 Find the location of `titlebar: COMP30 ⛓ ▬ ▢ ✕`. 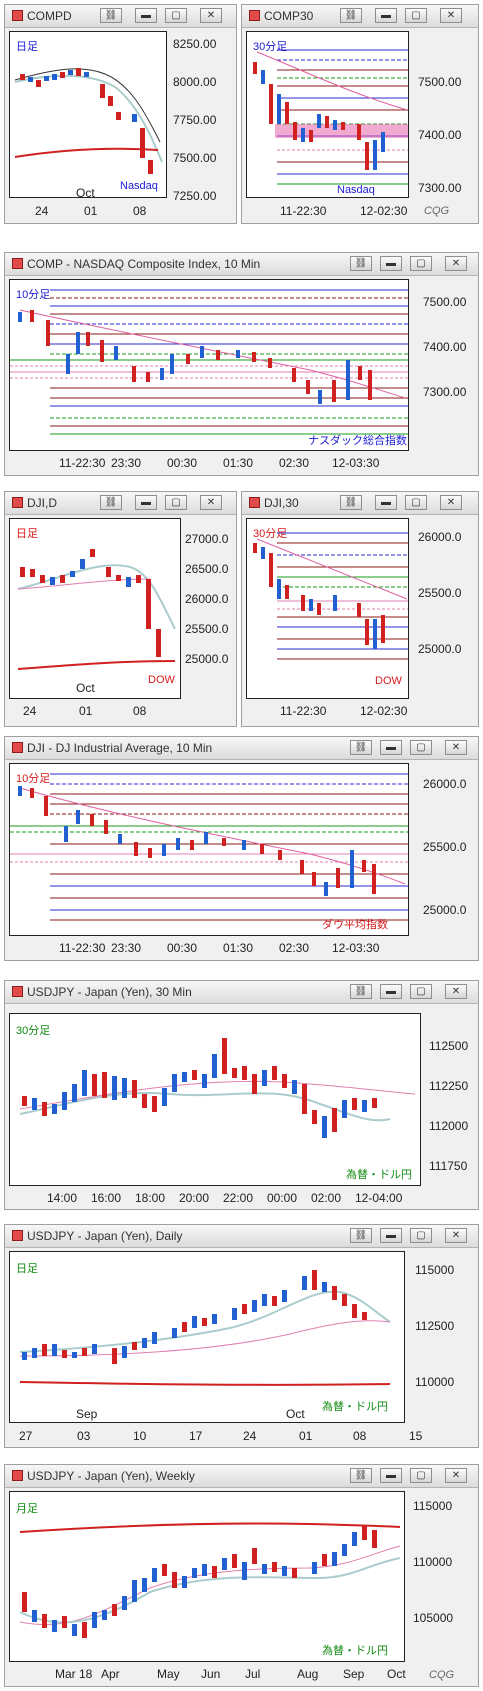

titlebar: COMP30 ⛓ ▬ ▢ ✕ is located at coordinates (360, 16).